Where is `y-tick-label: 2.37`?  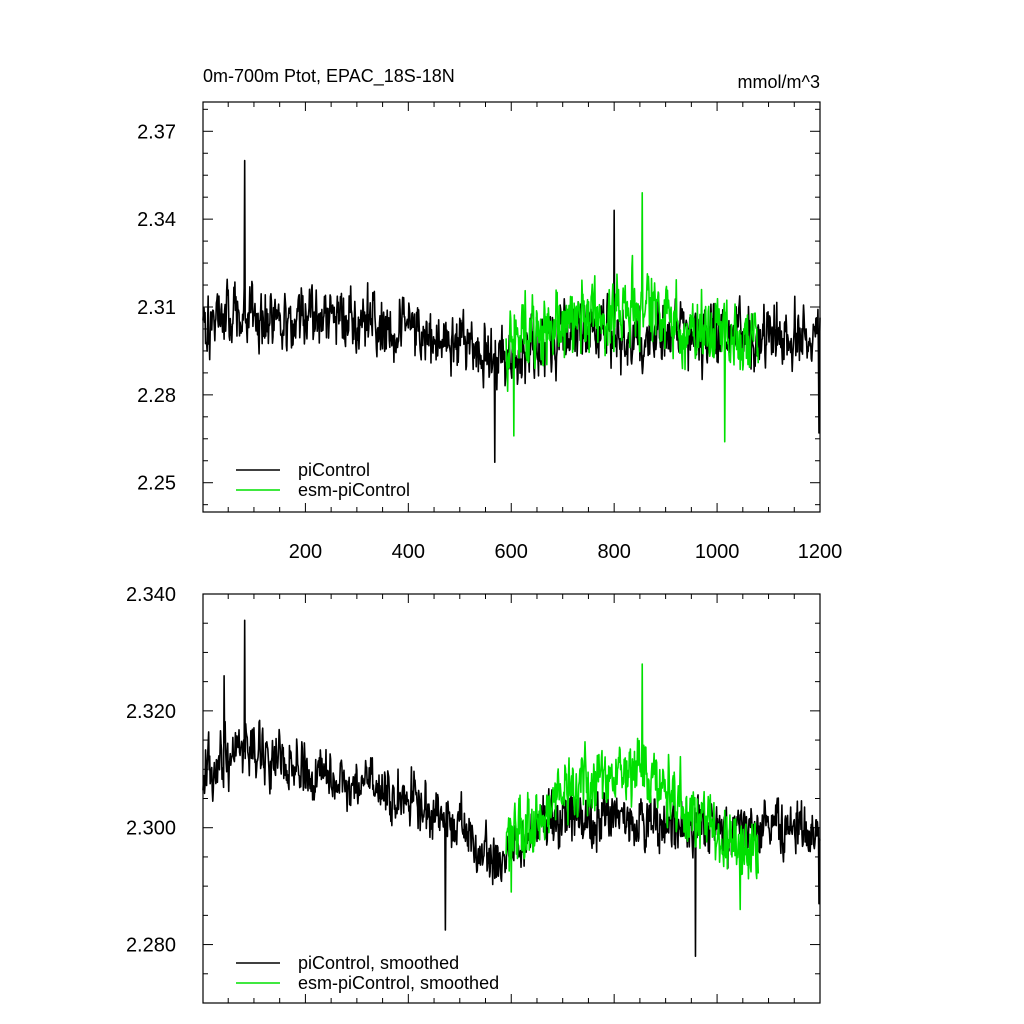
y-tick-label: 2.37 is located at coordinates (156, 132).